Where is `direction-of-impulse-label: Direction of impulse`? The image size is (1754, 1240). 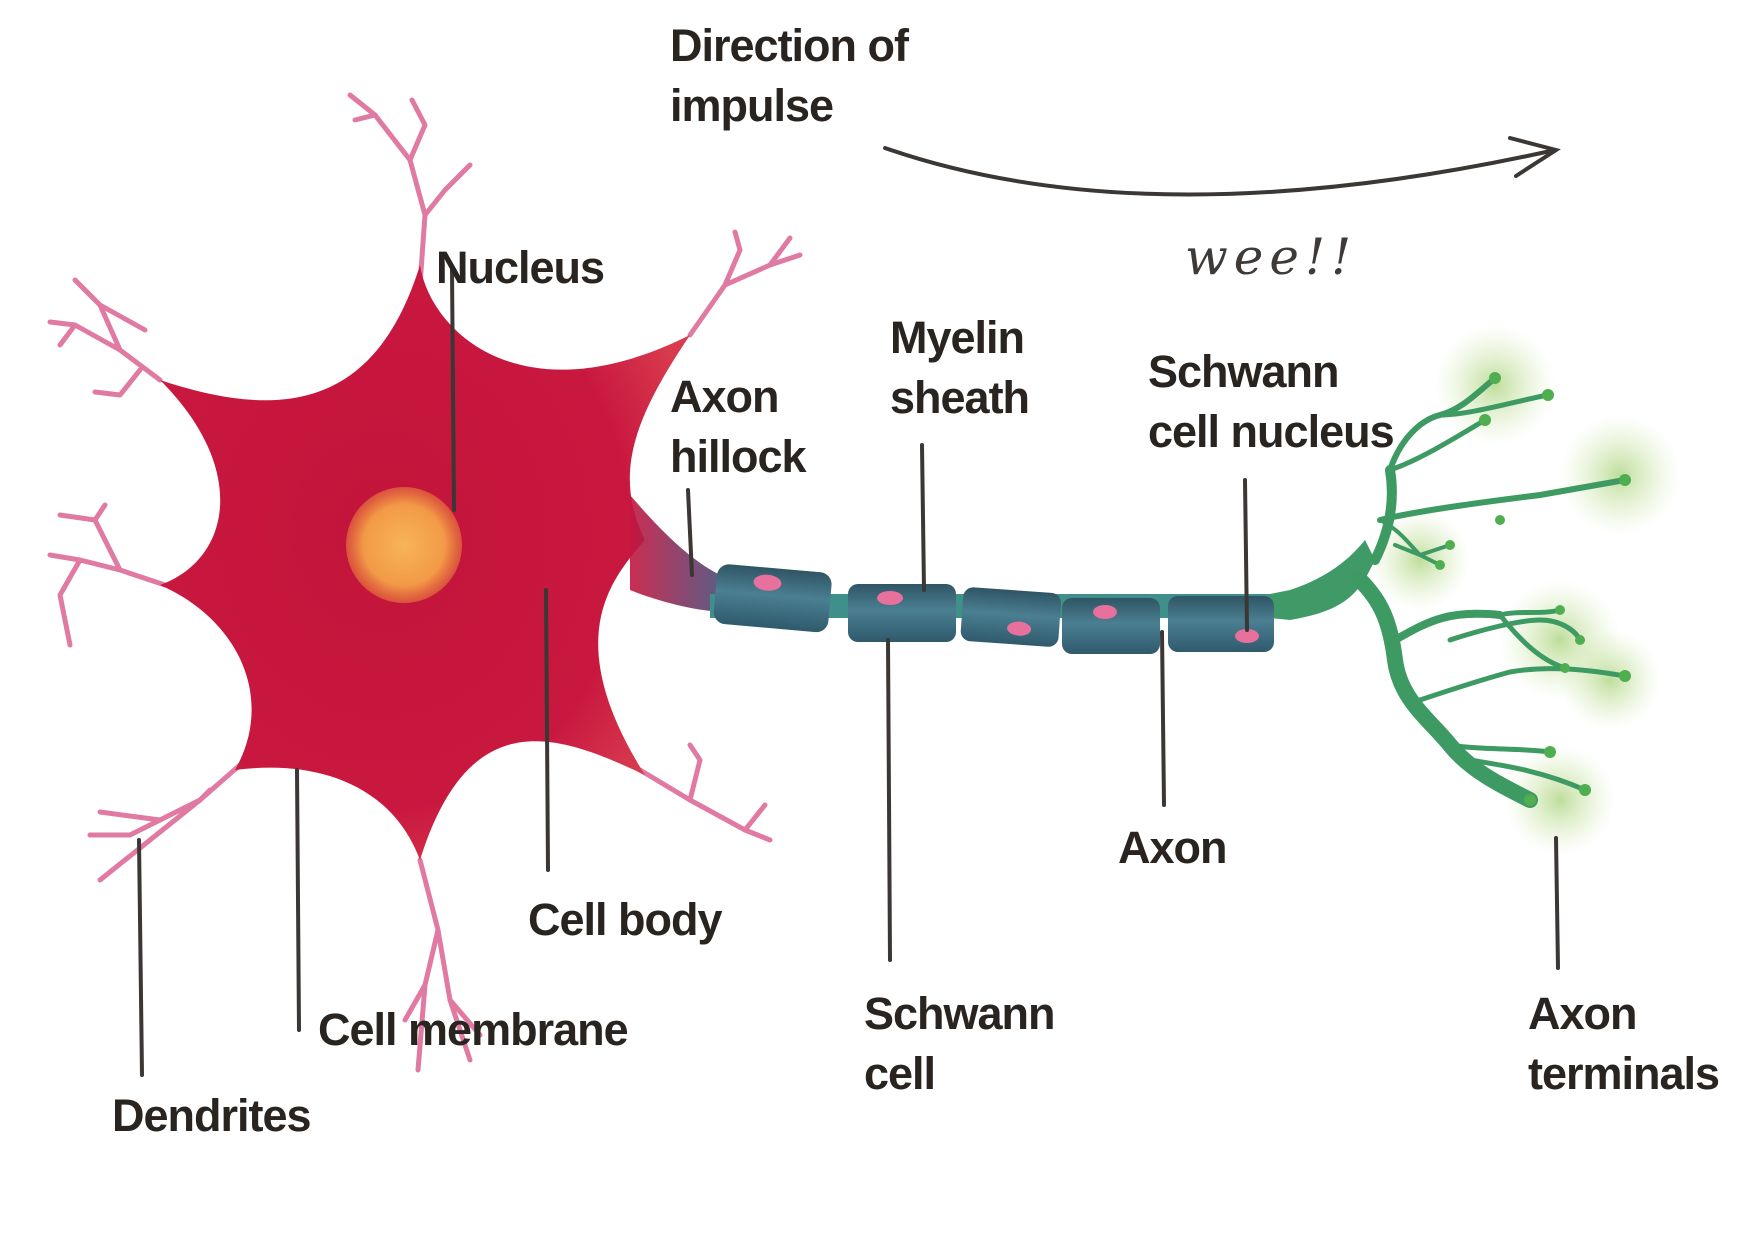 direction-of-impulse-label: Direction of impulse is located at coordinates (789, 76).